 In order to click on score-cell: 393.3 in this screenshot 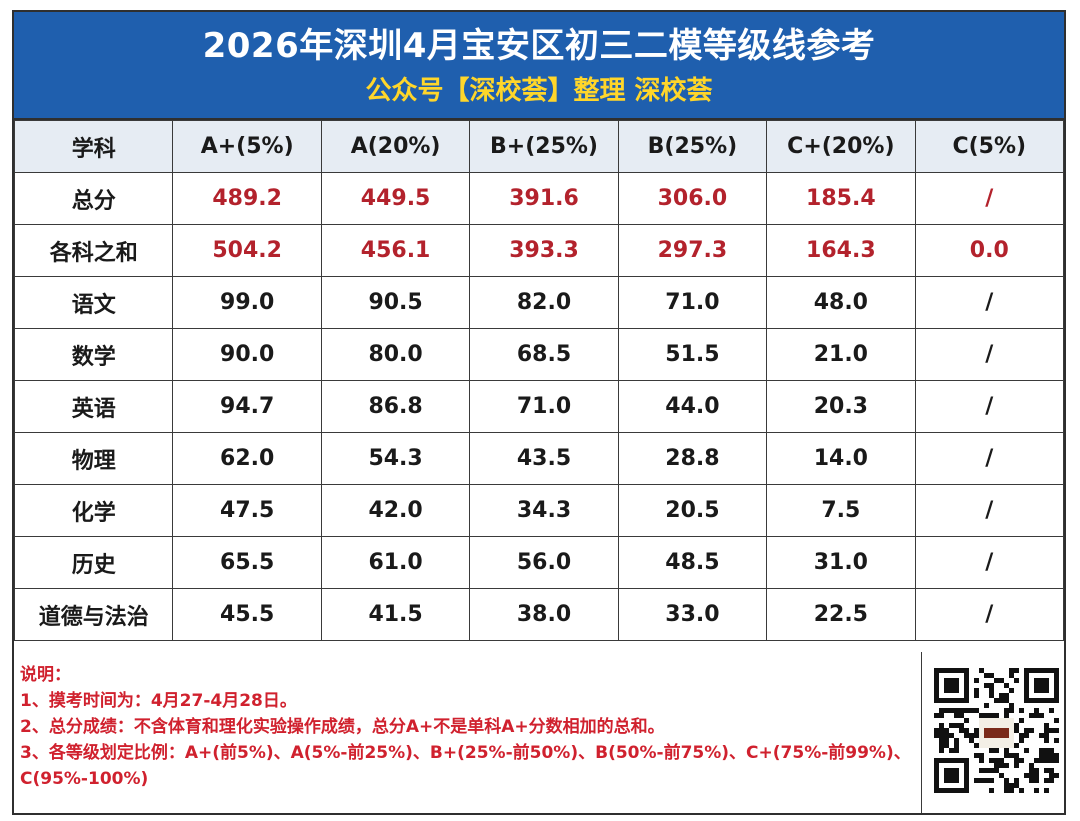, I will do `click(544, 250)`.